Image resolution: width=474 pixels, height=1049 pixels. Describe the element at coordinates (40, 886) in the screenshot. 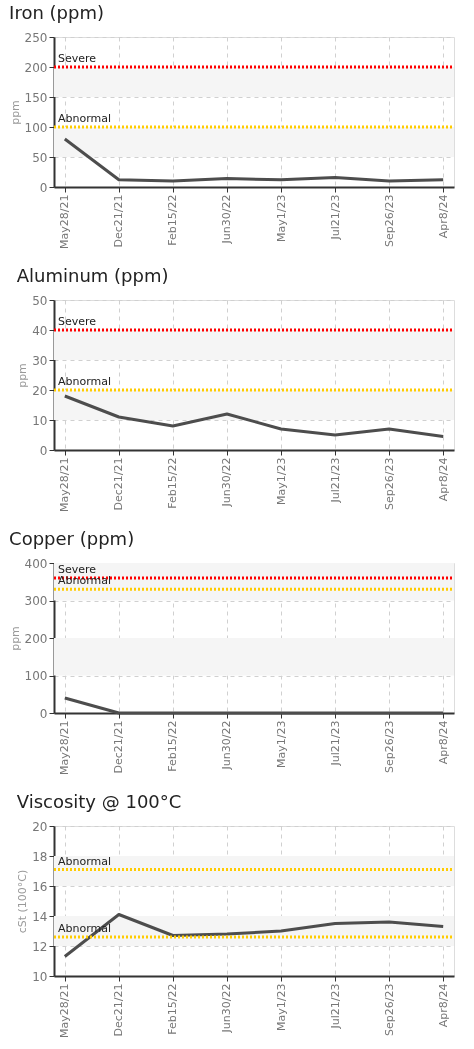

I see `y-tick-label: 16` at that location.